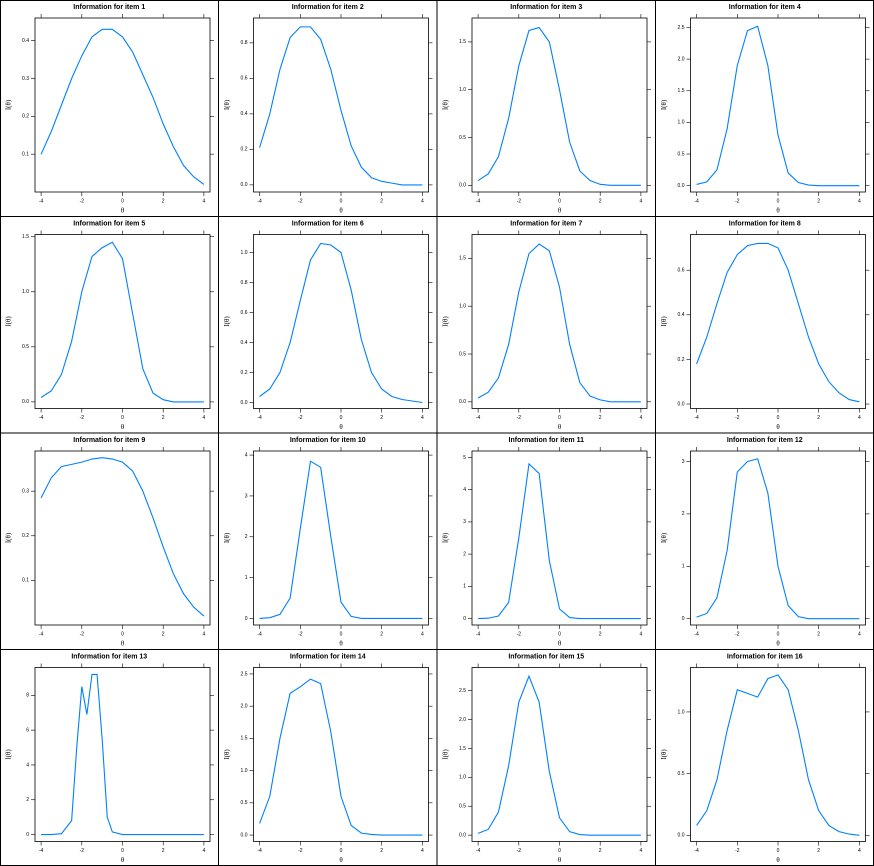 The width and height of the screenshot is (874, 866). What do you see at coordinates (25, 581) in the screenshot?
I see `y-tick-label: 0.1` at bounding box center [25, 581].